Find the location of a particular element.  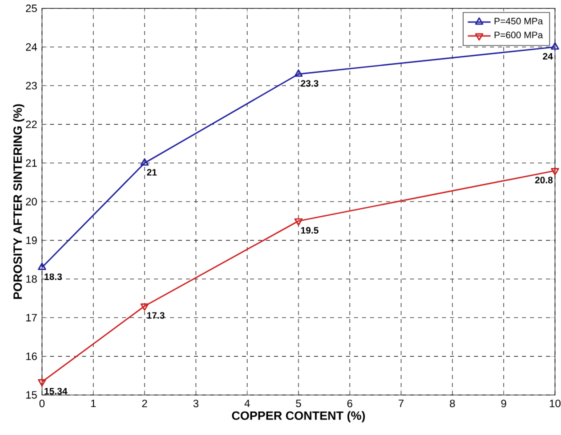

data-label: 23.3 is located at coordinates (309, 83).